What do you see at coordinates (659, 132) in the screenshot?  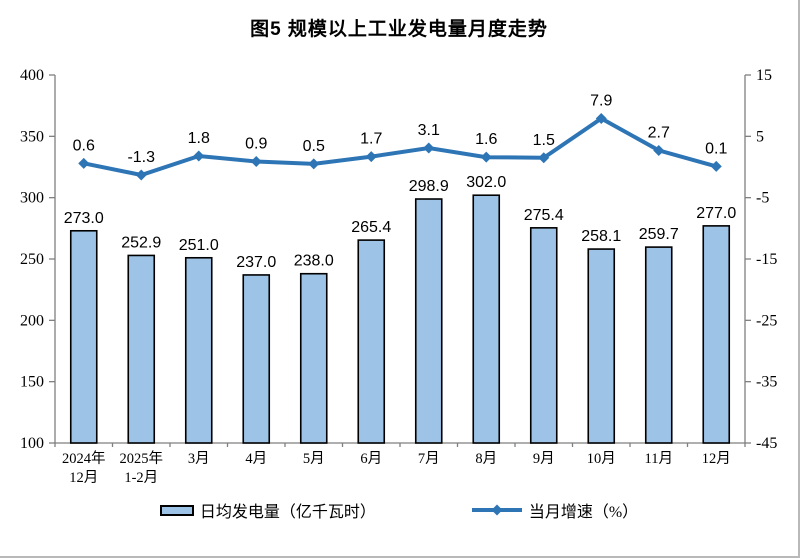 I see `line-data-label: 2.7` at bounding box center [659, 132].